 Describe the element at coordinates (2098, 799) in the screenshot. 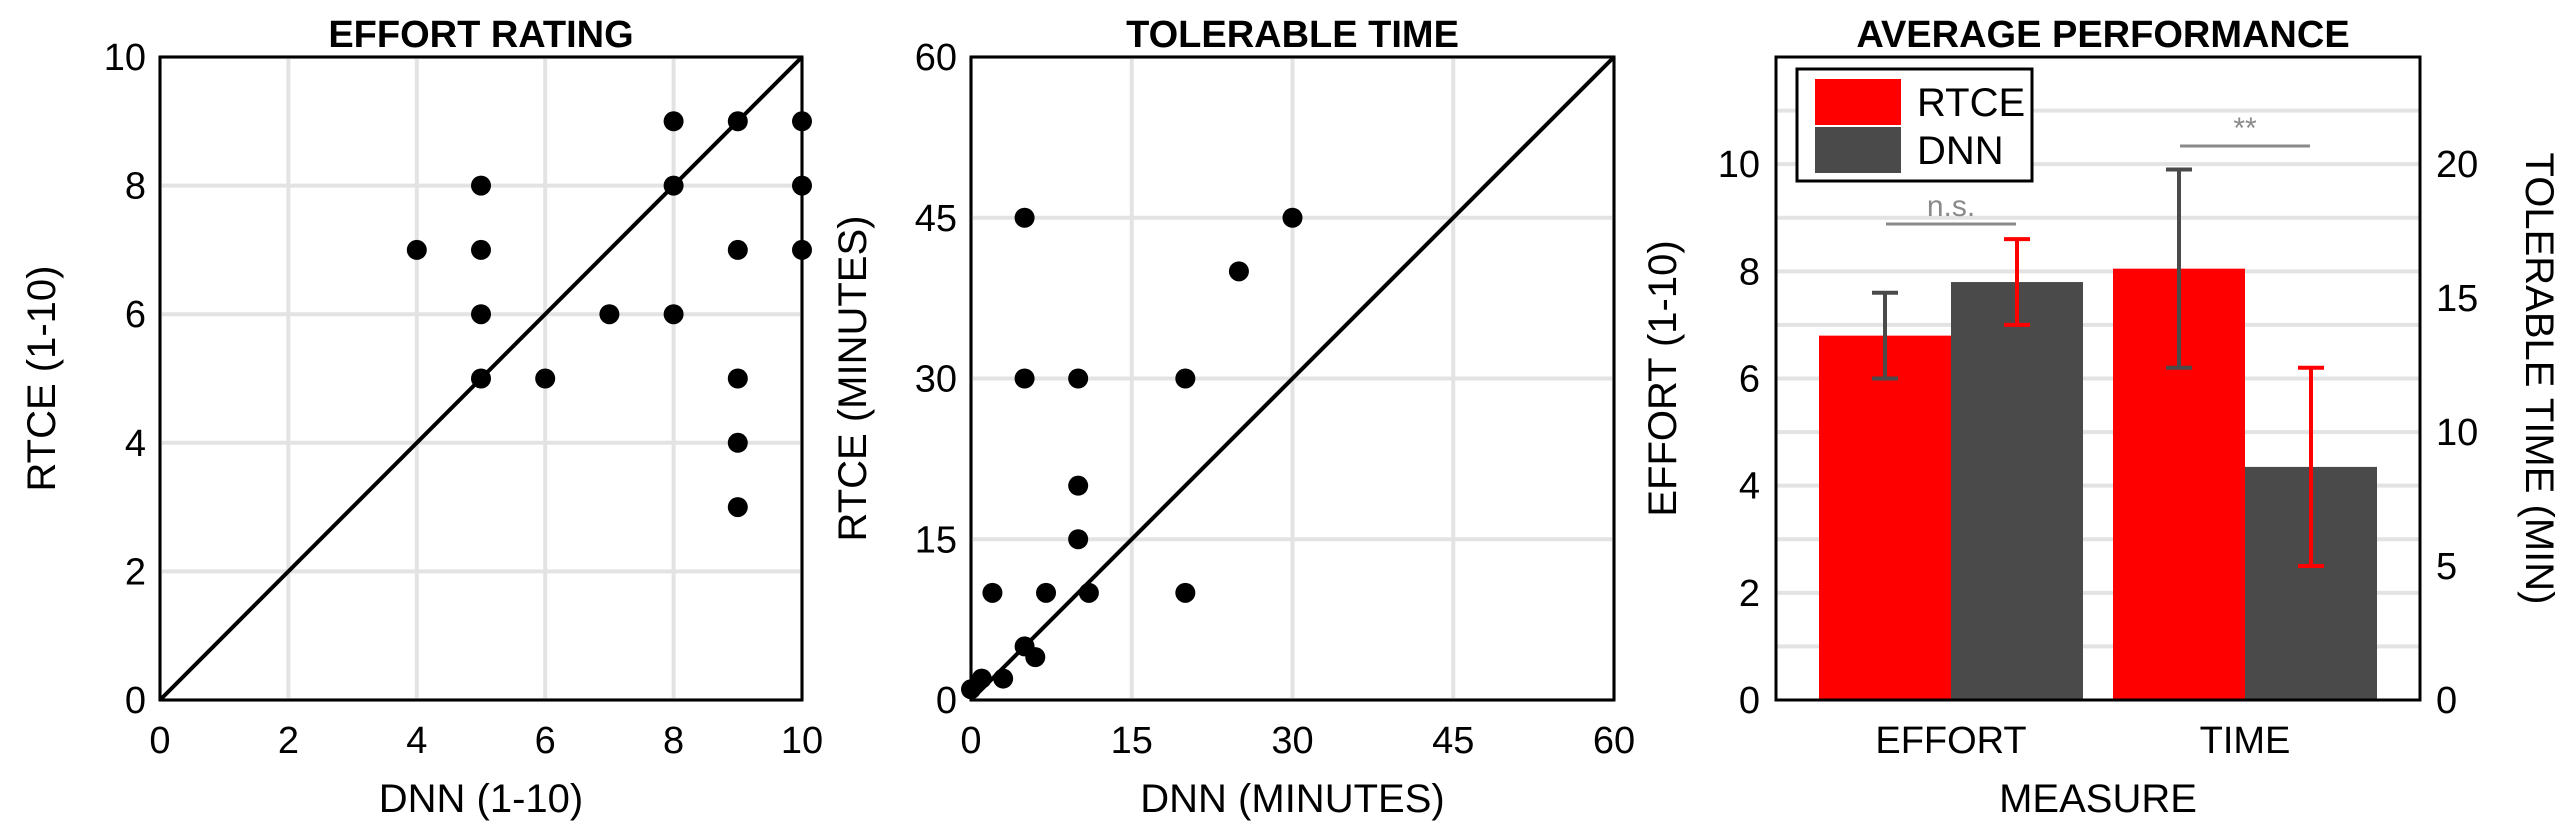

I see `x-axis-label: MEASURE` at that location.